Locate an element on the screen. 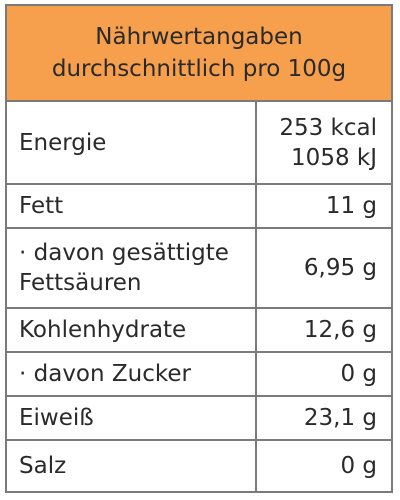  table-row-eiweiss: Eiweiß 23,1 g is located at coordinates (199, 417).